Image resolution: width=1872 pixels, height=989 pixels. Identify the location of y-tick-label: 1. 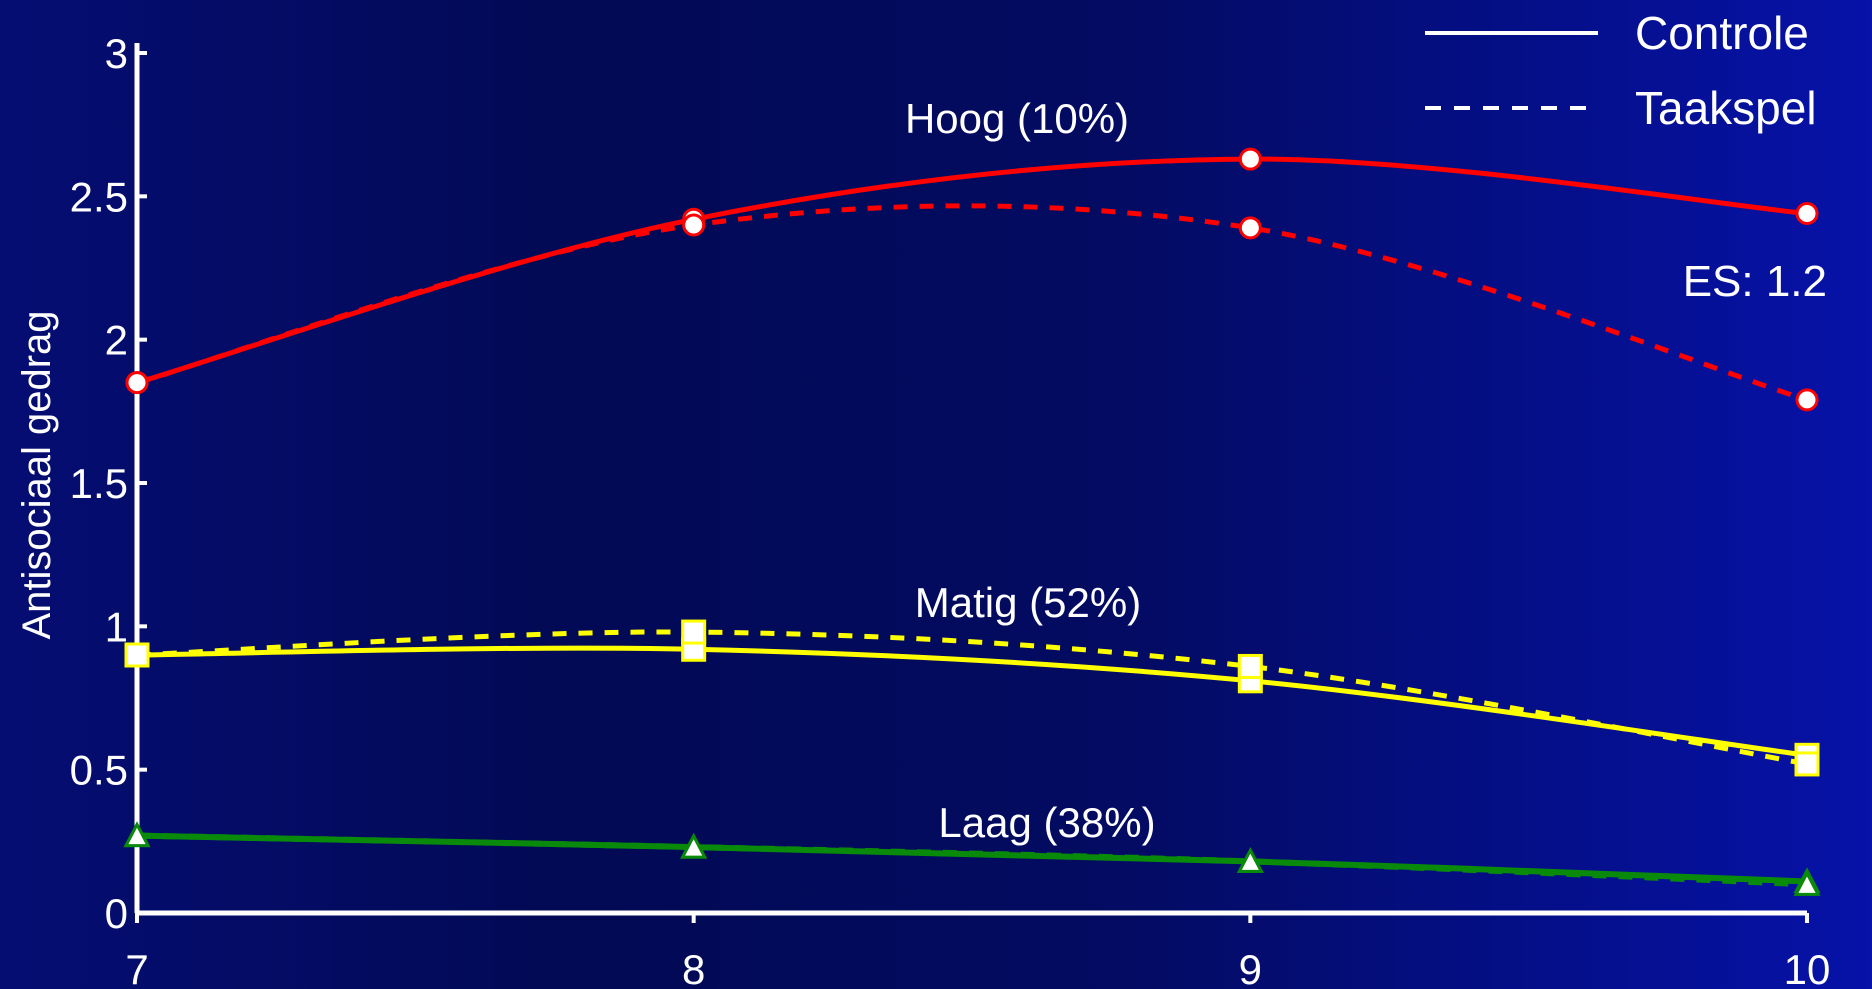
(116, 626).